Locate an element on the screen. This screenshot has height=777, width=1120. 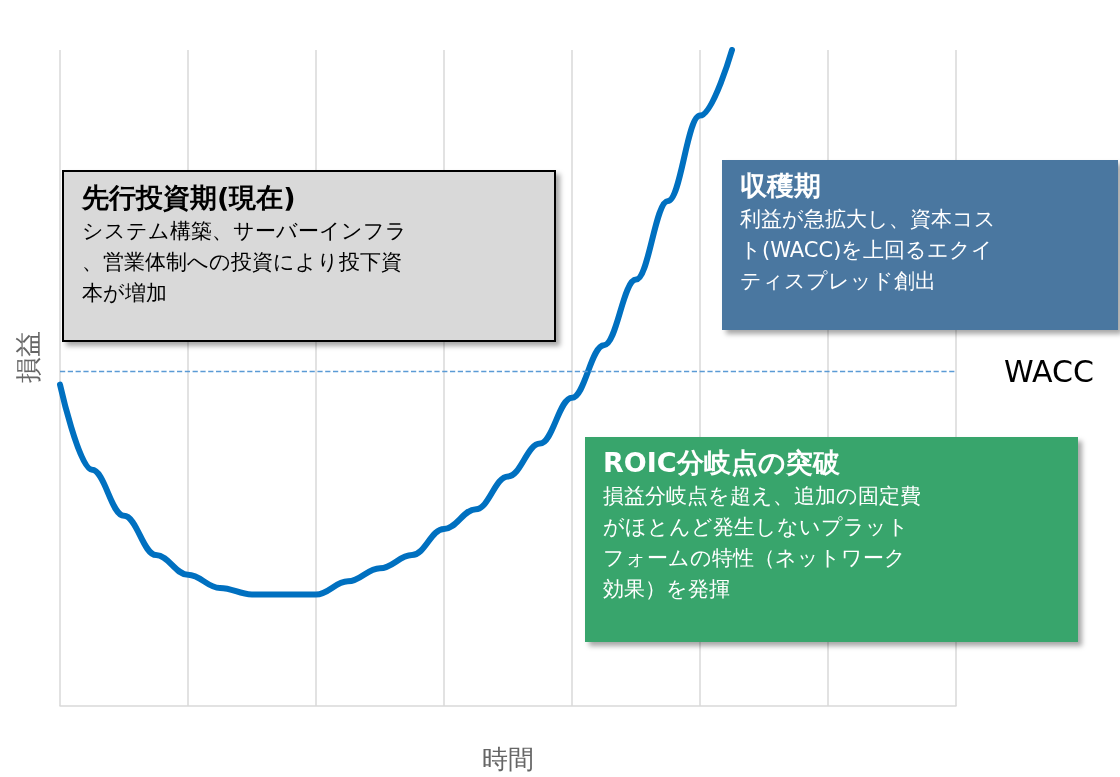
x-axis-title: 時間 is located at coordinates (508, 759).